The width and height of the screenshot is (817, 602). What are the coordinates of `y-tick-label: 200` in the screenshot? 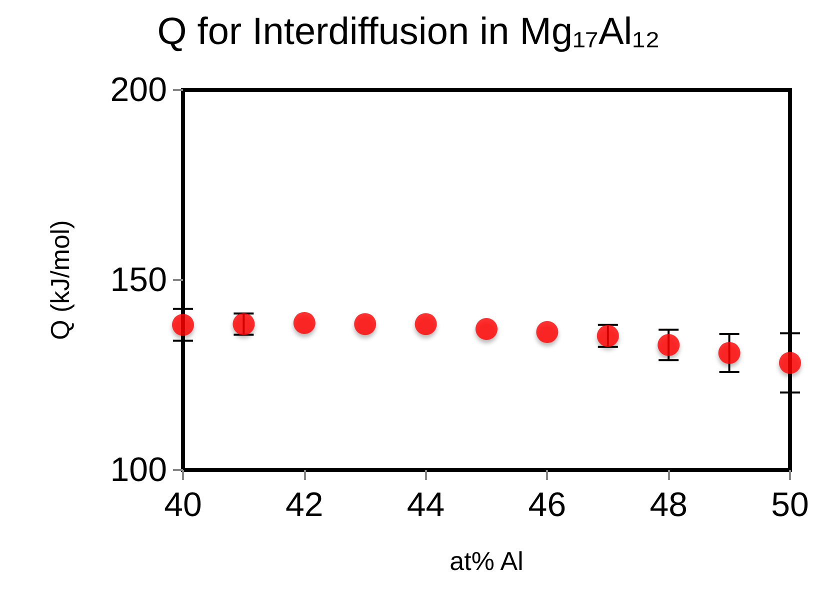 It's located at (138, 90).